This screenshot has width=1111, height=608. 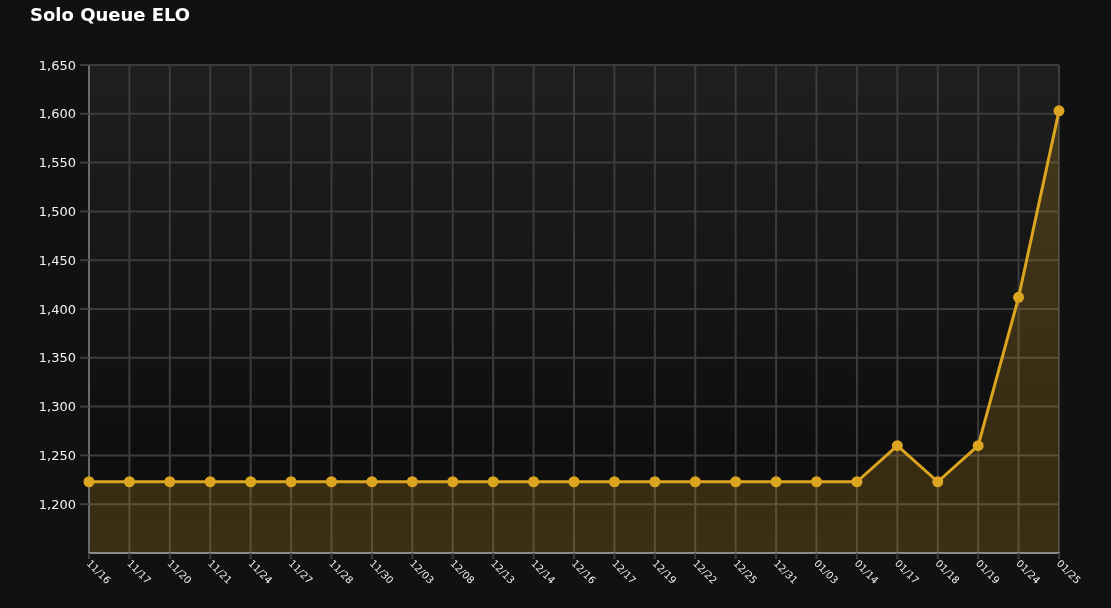 I want to click on y-tick-label: 1,350, so click(x=57, y=358).